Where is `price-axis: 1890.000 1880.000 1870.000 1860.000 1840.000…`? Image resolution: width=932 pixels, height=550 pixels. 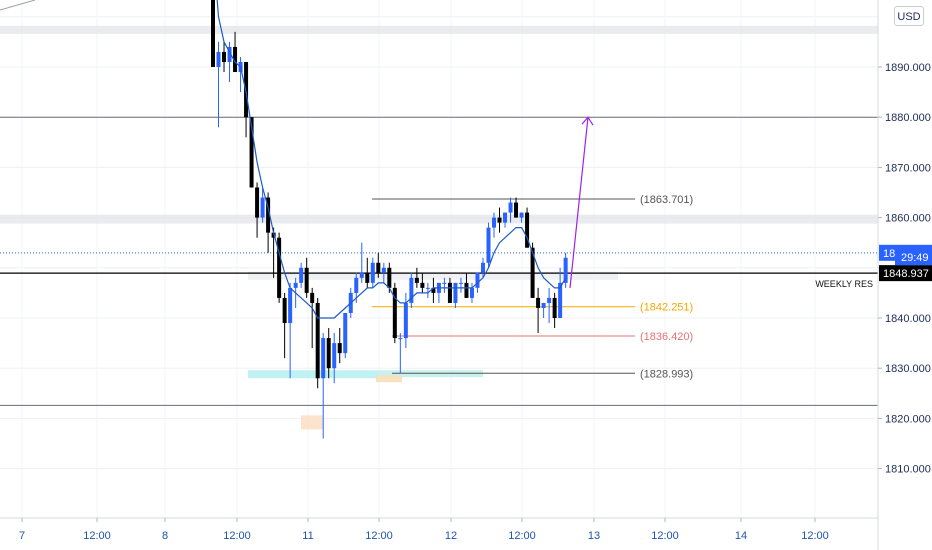 price-axis: 1890.000 1880.000 1870.000 1860.000 1840.000… is located at coordinates (904, 275).